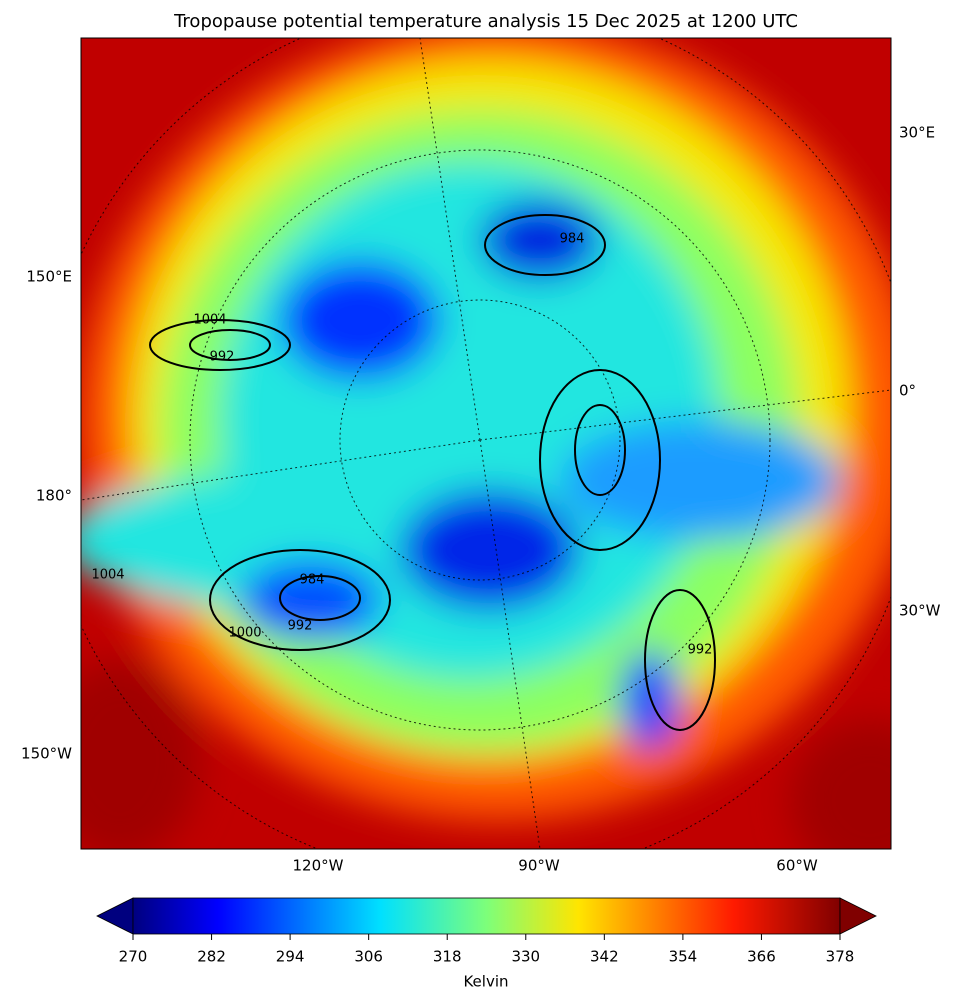  Describe the element at coordinates (290, 957) in the screenshot. I see `colorbar-tick-label: 294` at that location.